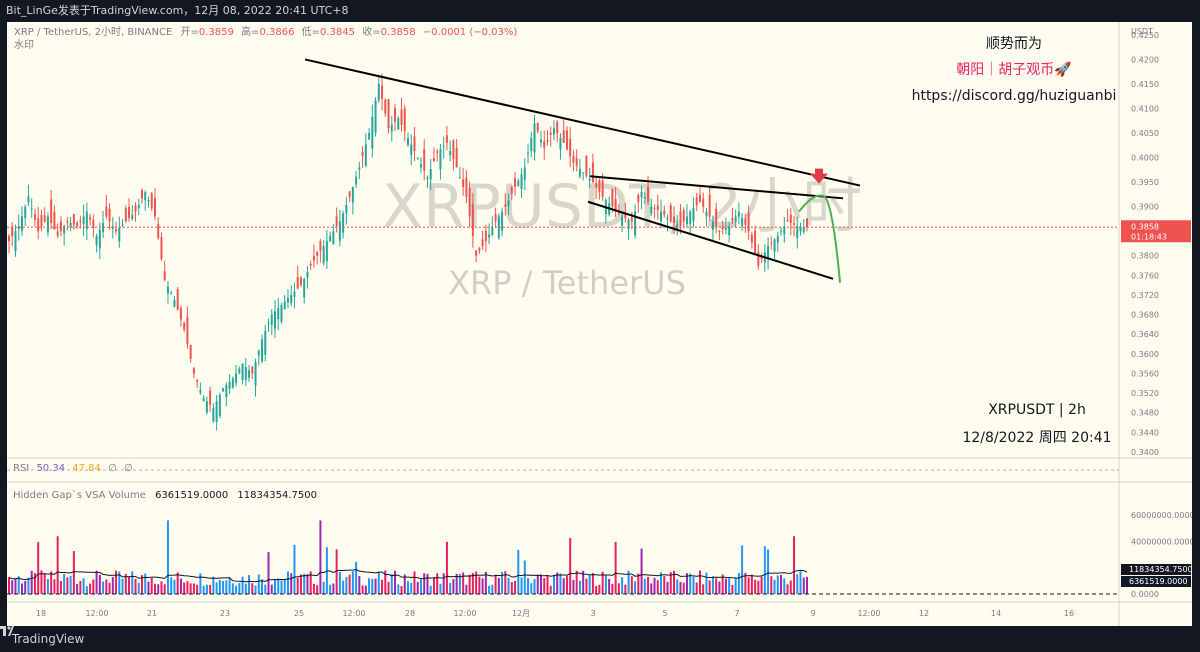  Describe the element at coordinates (819, 238) in the screenshot. I see `projection-path` at that location.